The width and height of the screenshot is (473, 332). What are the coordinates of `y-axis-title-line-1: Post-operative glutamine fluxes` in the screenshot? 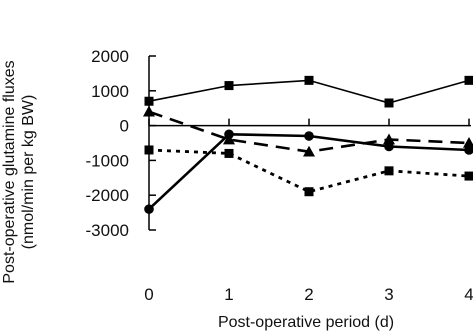 It's located at (9, 171).